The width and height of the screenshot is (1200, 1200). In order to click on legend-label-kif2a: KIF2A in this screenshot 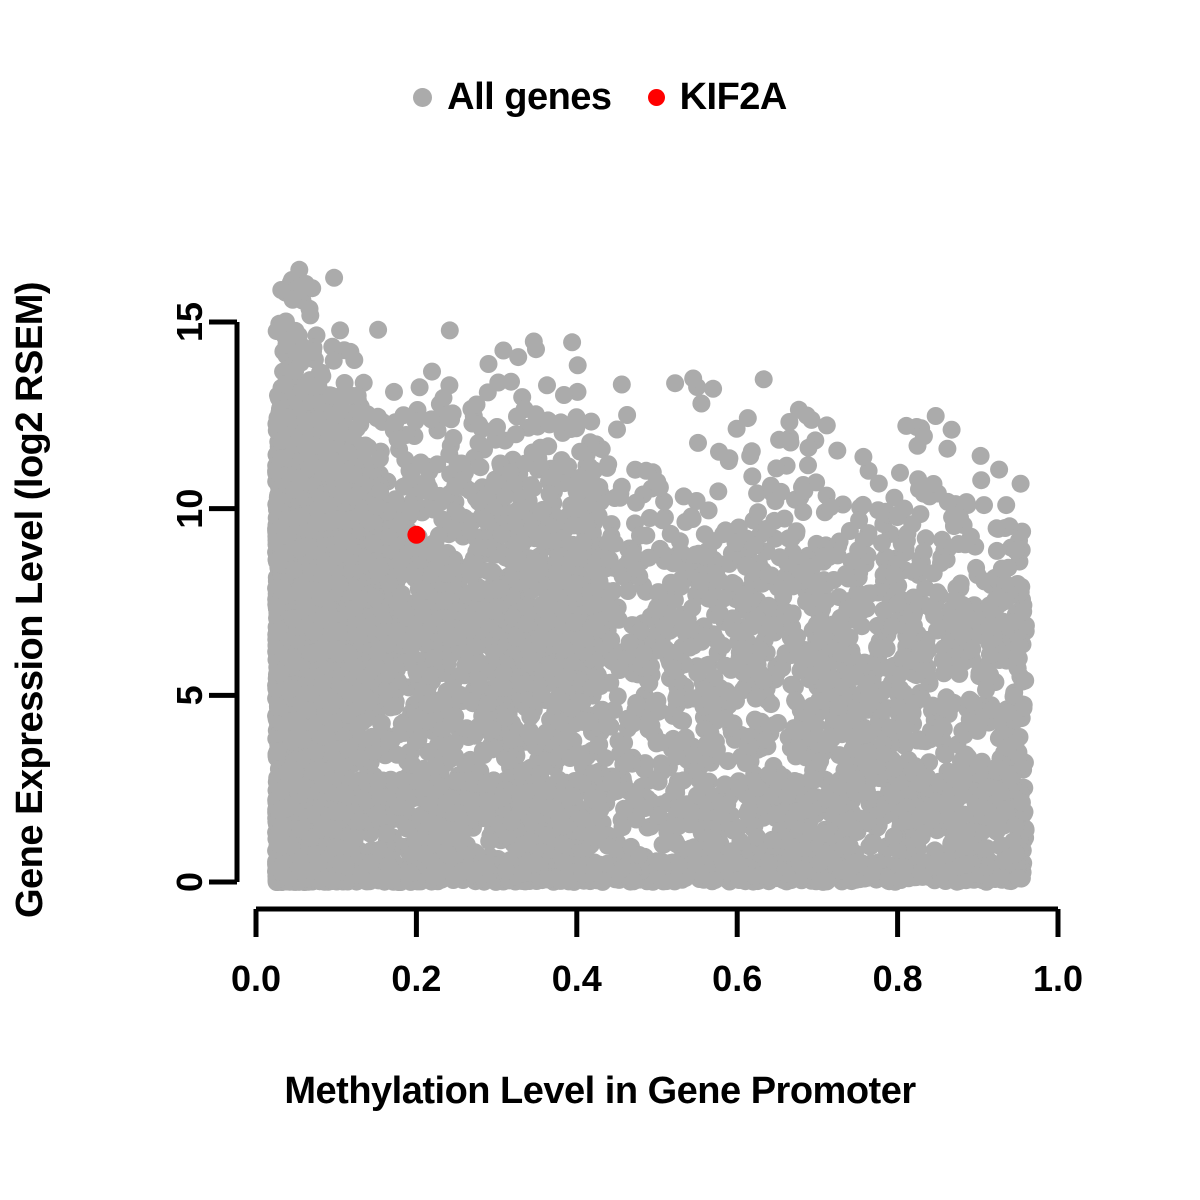, I will do `click(733, 97)`.